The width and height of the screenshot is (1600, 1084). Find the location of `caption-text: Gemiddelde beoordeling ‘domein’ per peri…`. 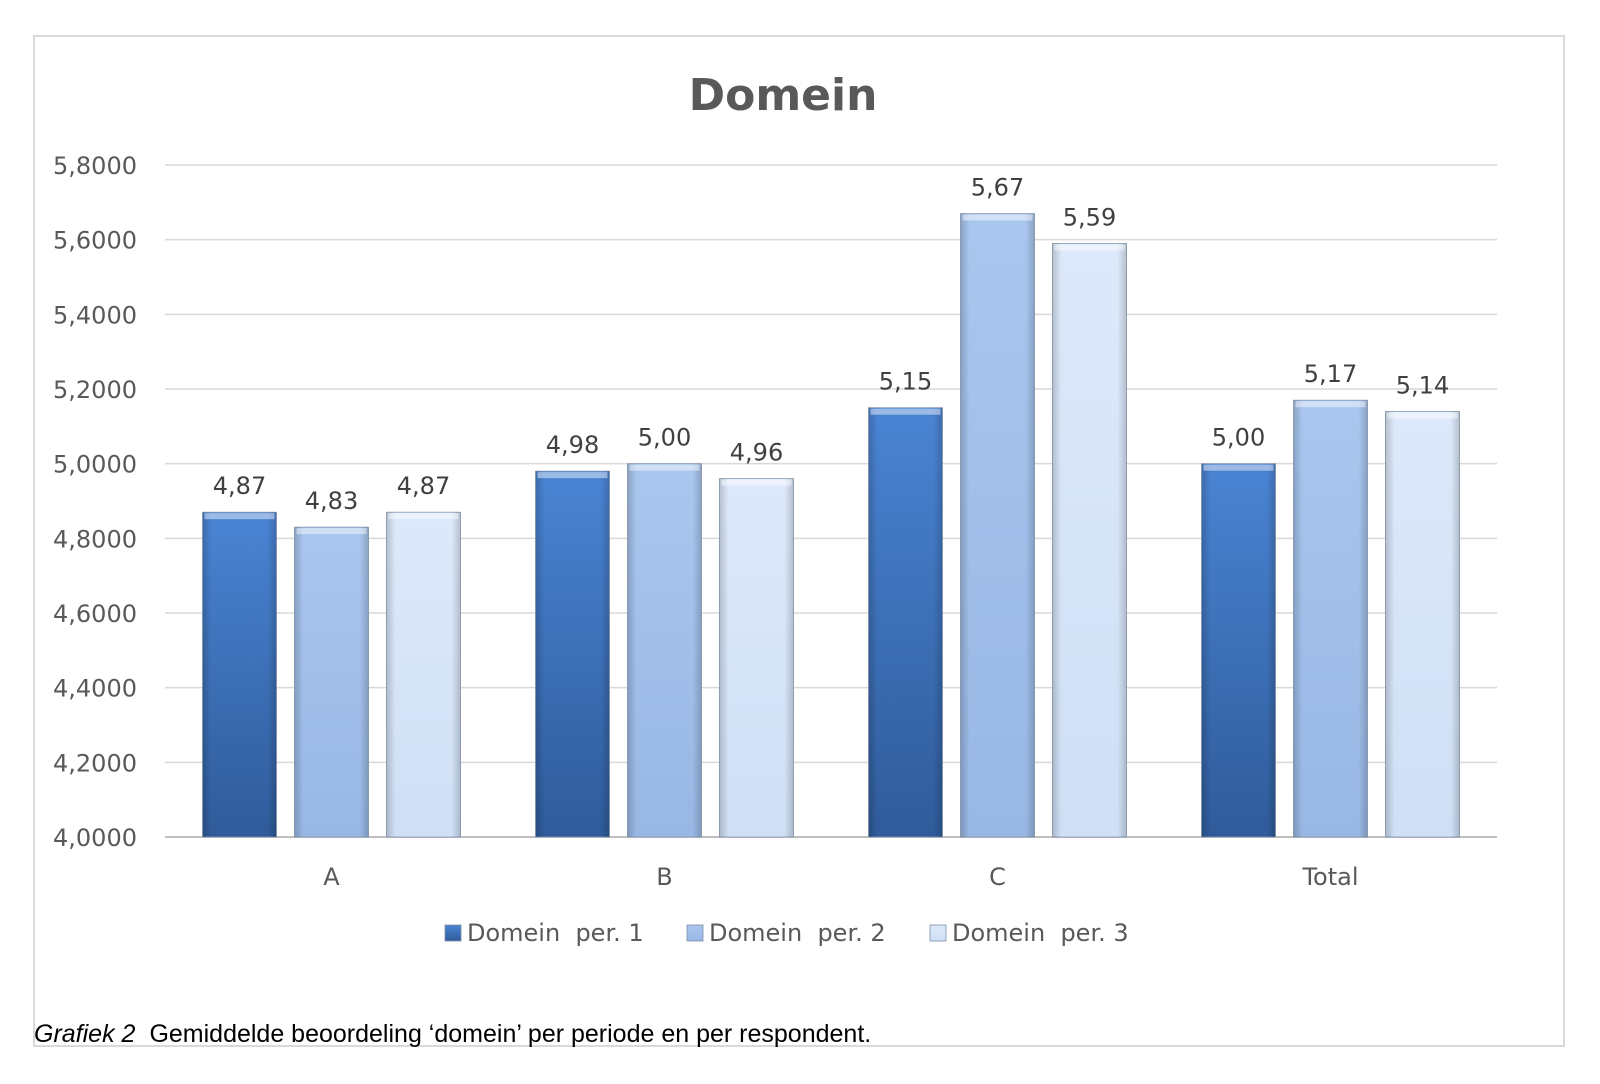

caption-text: Gemiddelde beoordeling ‘domein’ per peri… is located at coordinates (510, 1034).